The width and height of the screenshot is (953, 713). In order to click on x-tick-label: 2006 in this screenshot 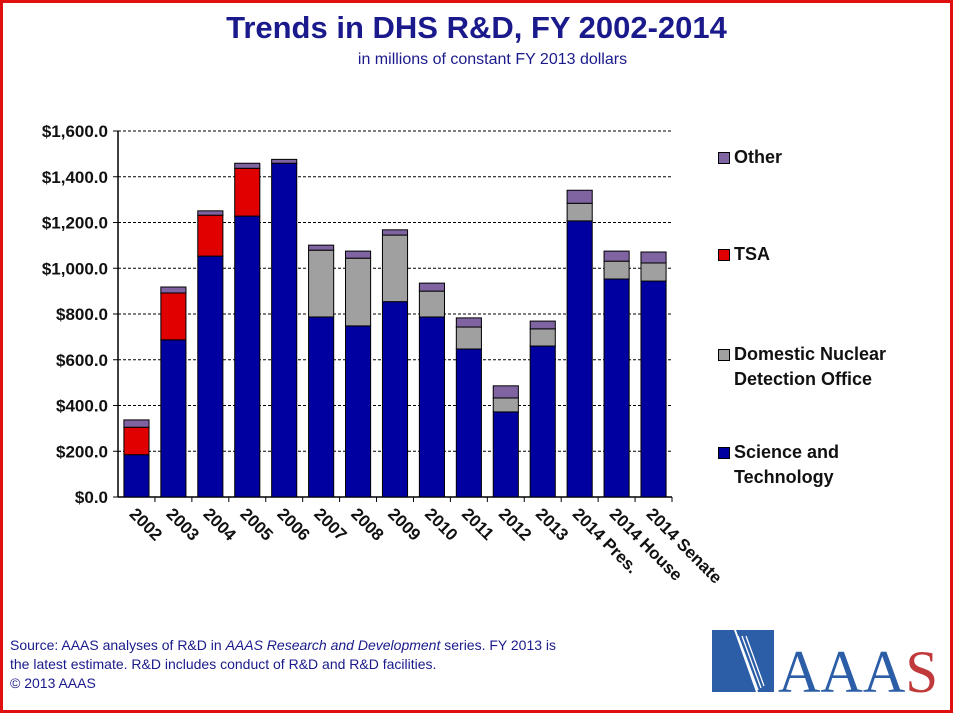, I will do `click(293, 524)`.